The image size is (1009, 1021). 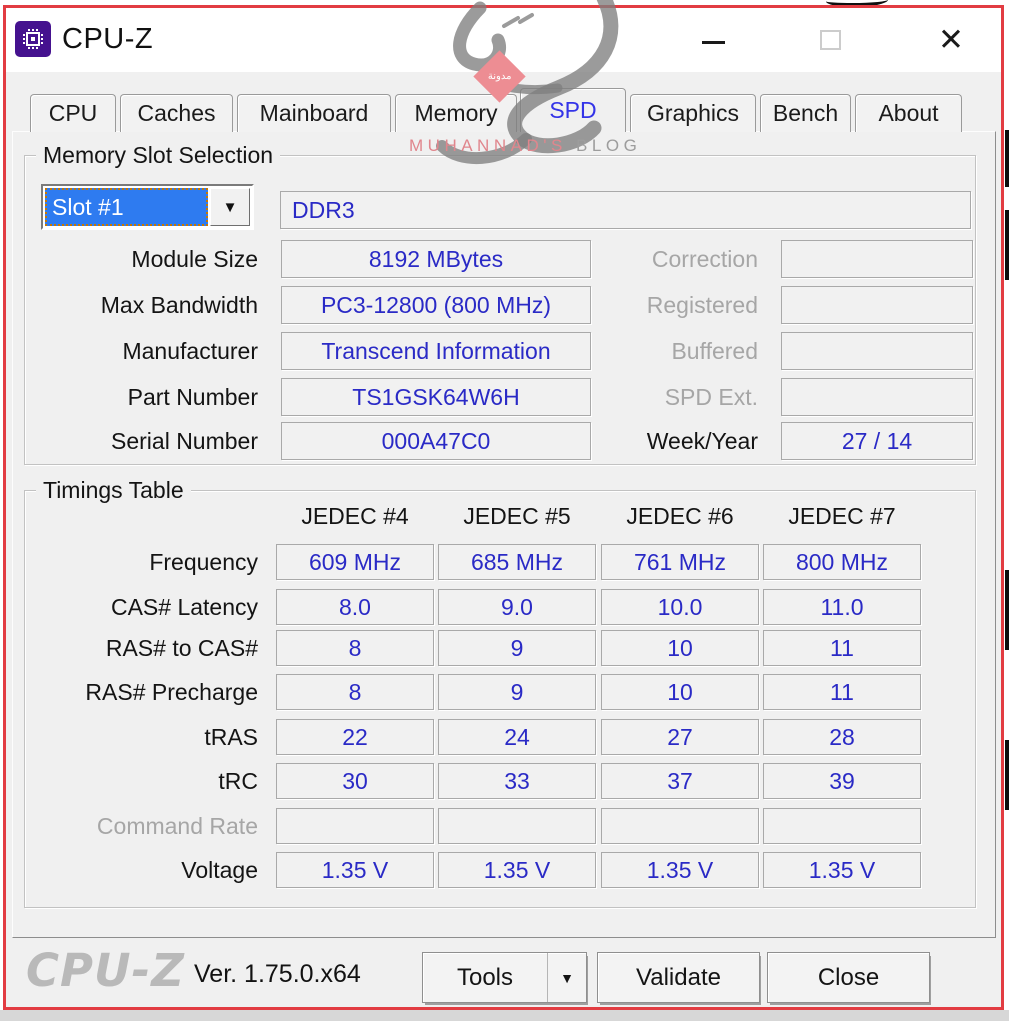 What do you see at coordinates (436, 441) in the screenshot?
I see `serial-number-field: 000A47C0` at bounding box center [436, 441].